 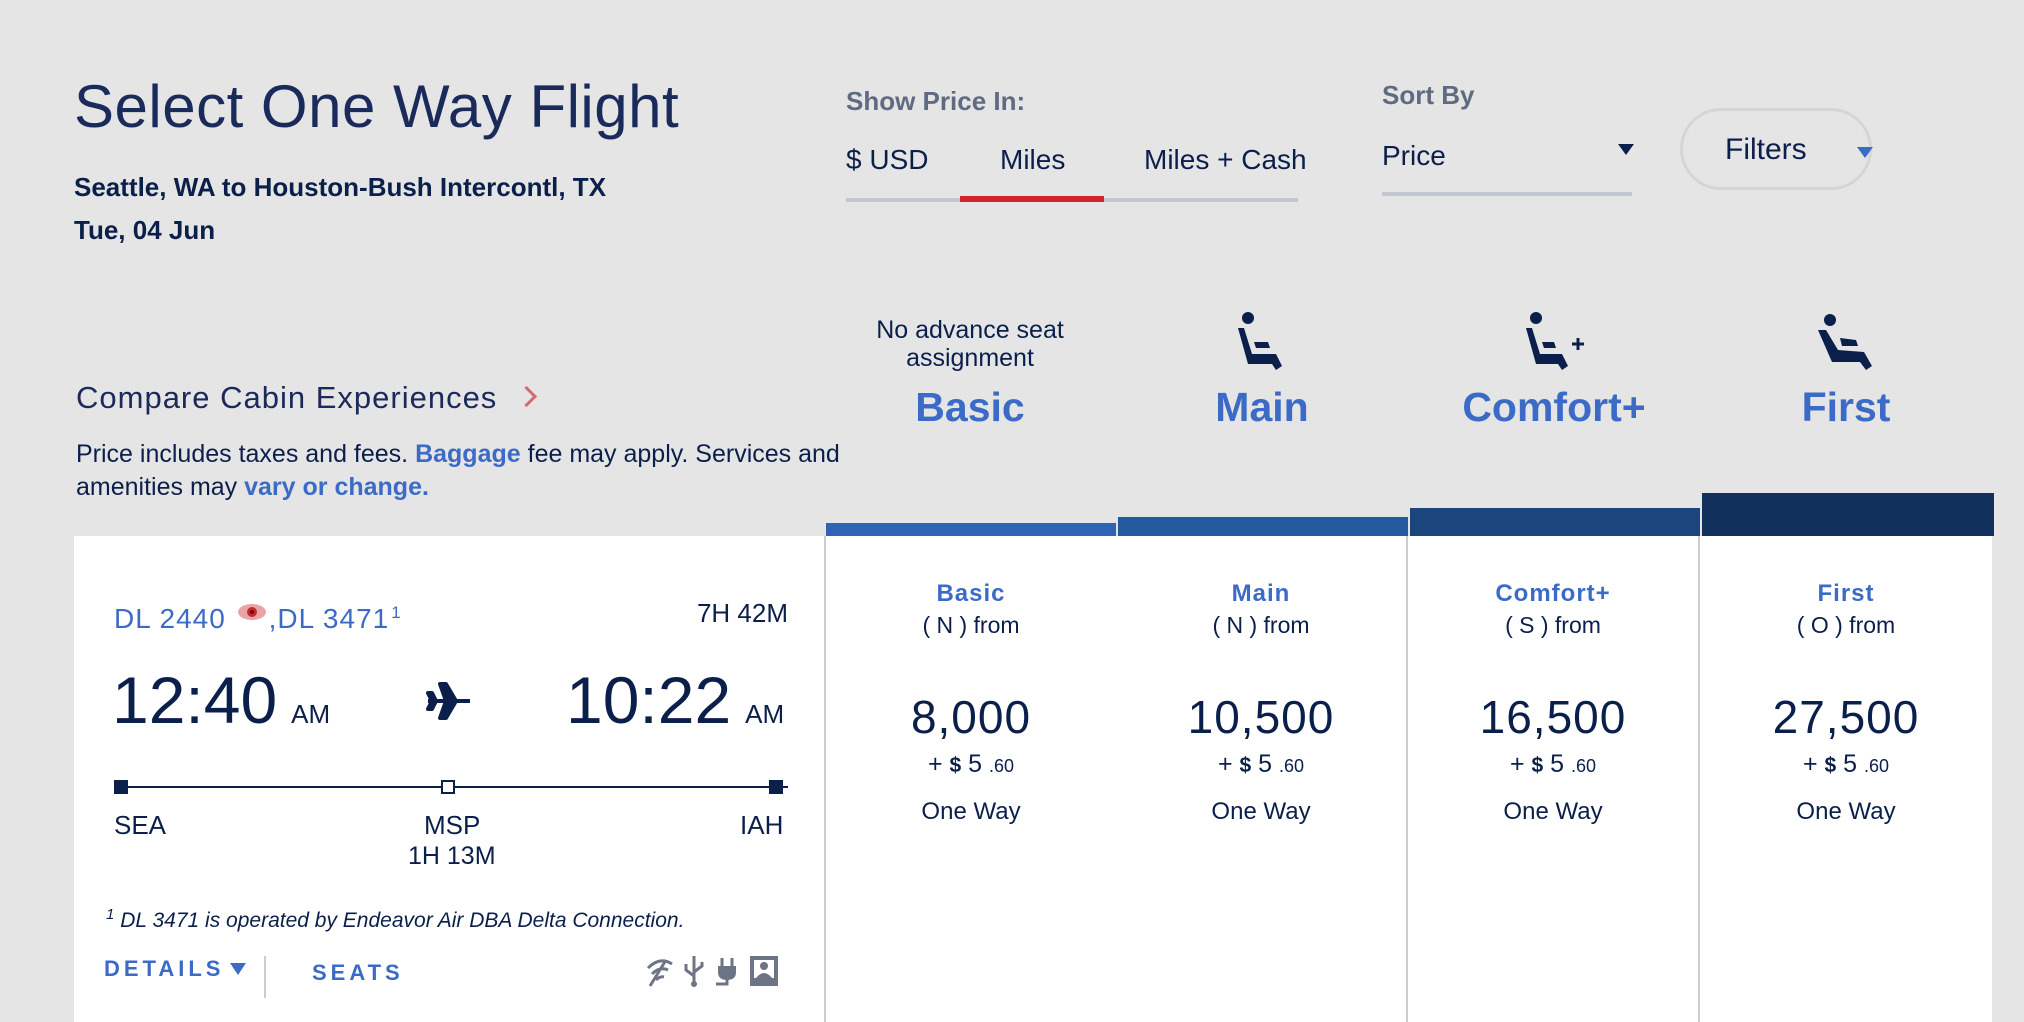 I want to click on cabin-bar-comfort-plus, so click(x=1555, y=522).